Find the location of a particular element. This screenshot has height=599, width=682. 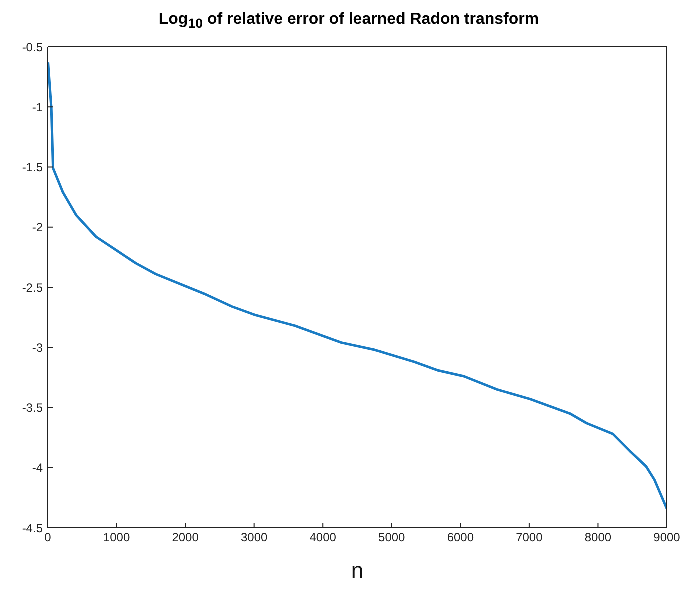

x-tick-label: 5000 is located at coordinates (392, 537).